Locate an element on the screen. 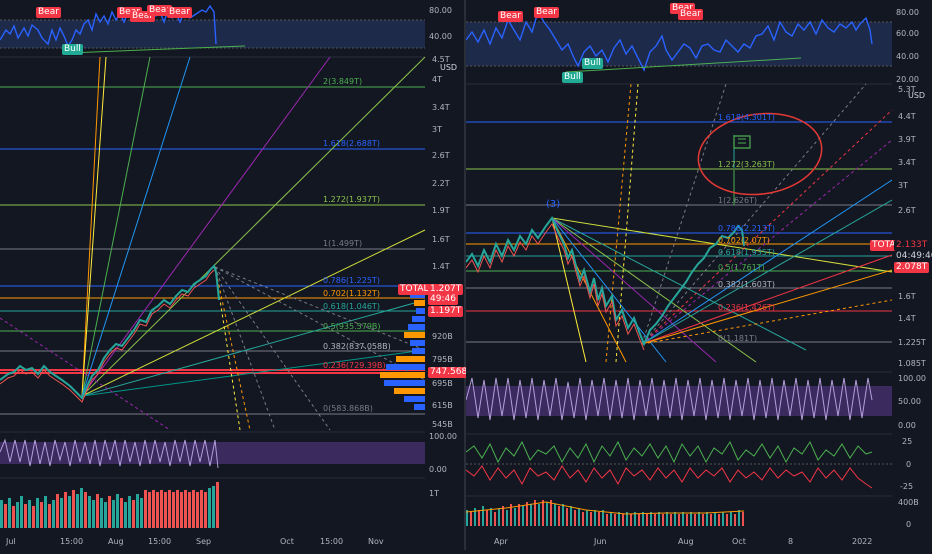 Image resolution: width=932 pixels, height=554 pixels. right-time-axis: Apr Jun Aug Oct 8 2022 is located at coordinates (683, 541).